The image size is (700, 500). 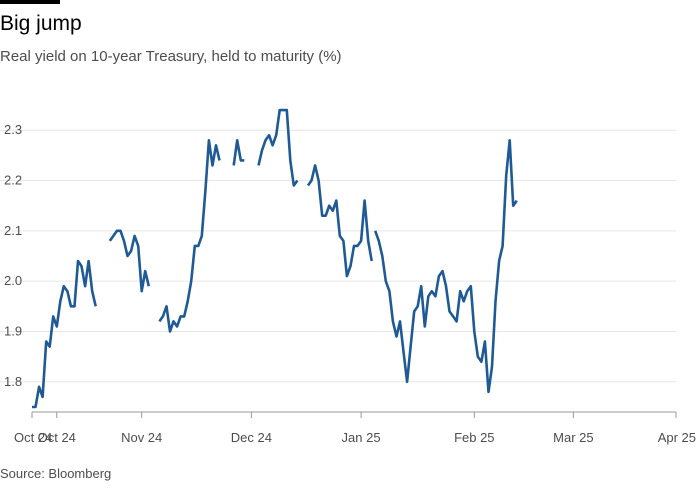 I want to click on y-tick-label: 2.0, so click(x=13, y=280).